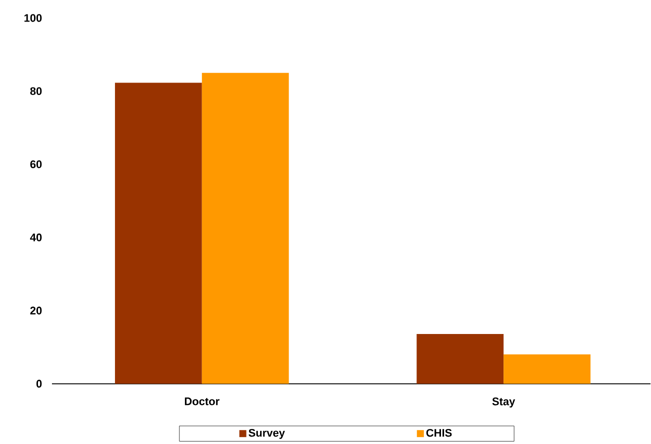 The width and height of the screenshot is (651, 444). I want to click on legend-label: Survey, so click(266, 434).